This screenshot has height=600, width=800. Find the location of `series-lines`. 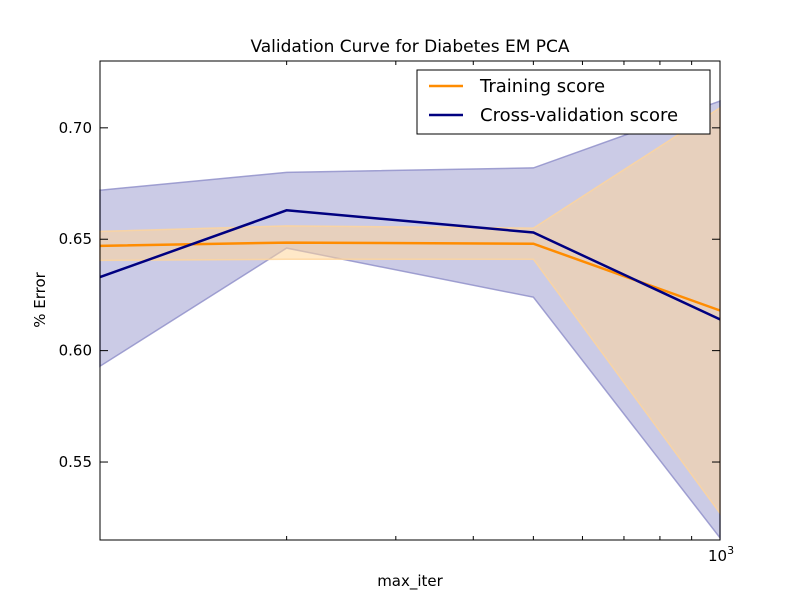

series-lines is located at coordinates (410, 265).